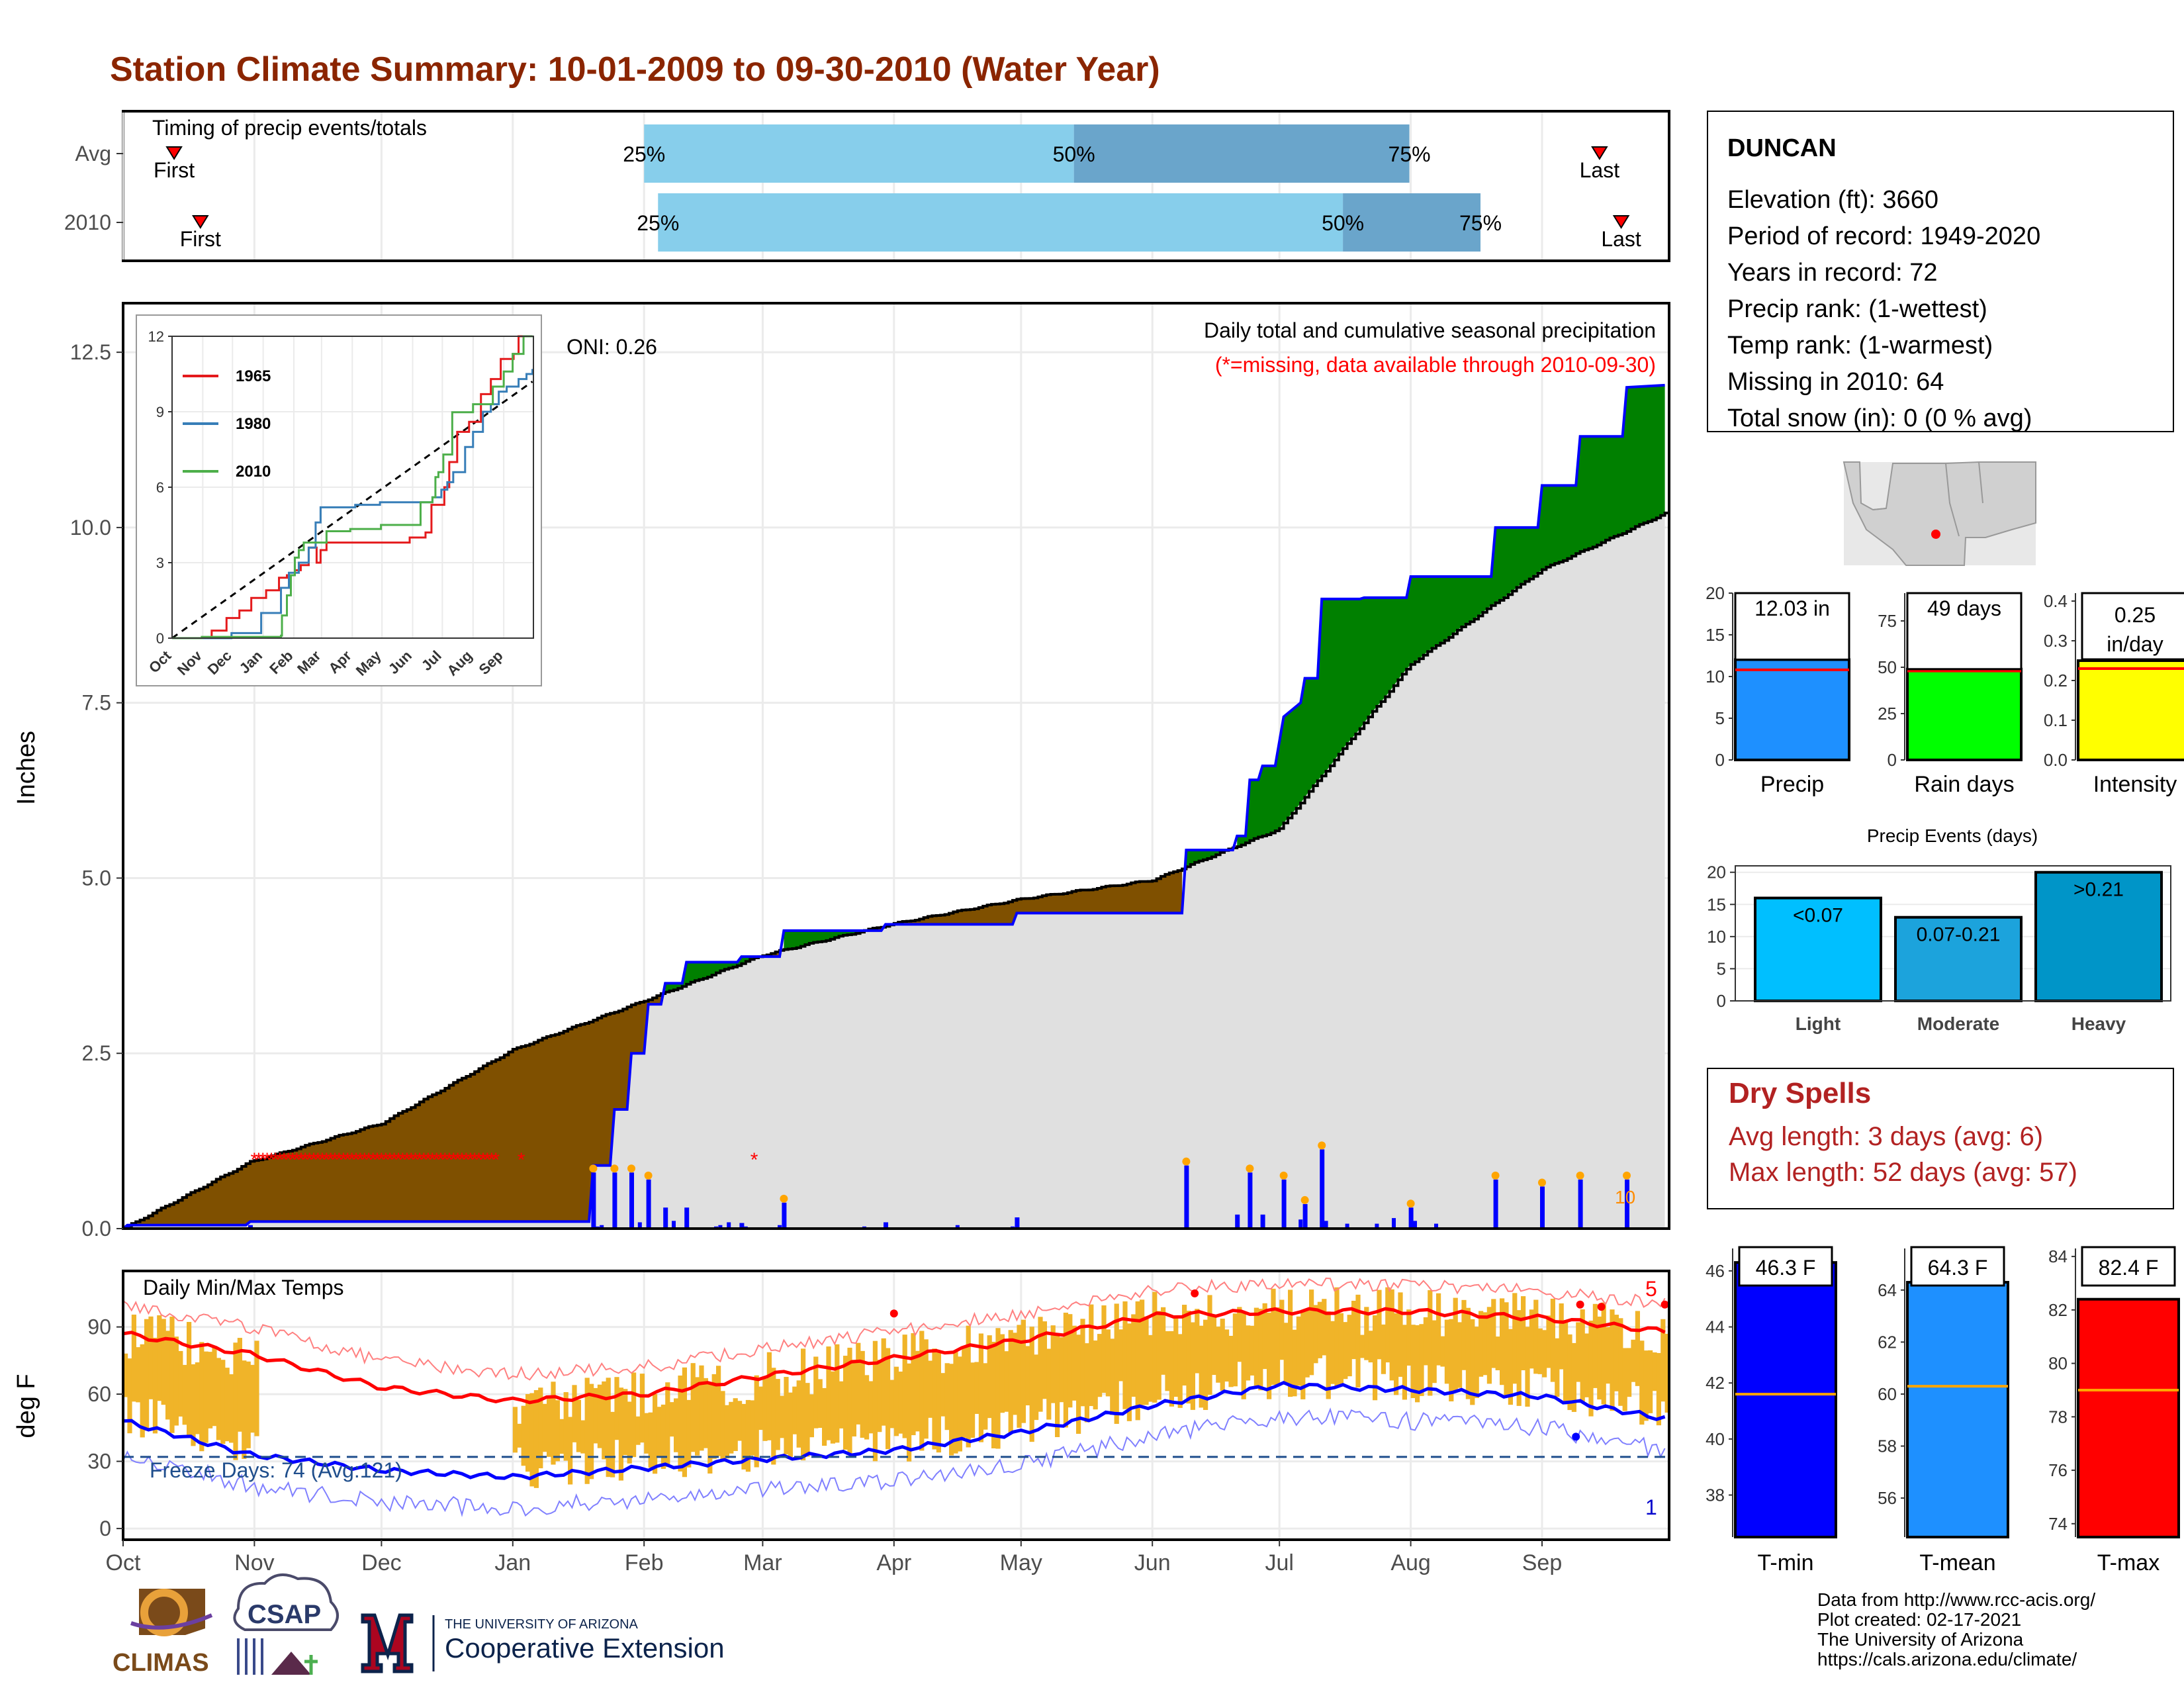 This screenshot has height=1688, width=2184. What do you see at coordinates (893, 1562) in the screenshot?
I see `month-tick-label: Apr` at bounding box center [893, 1562].